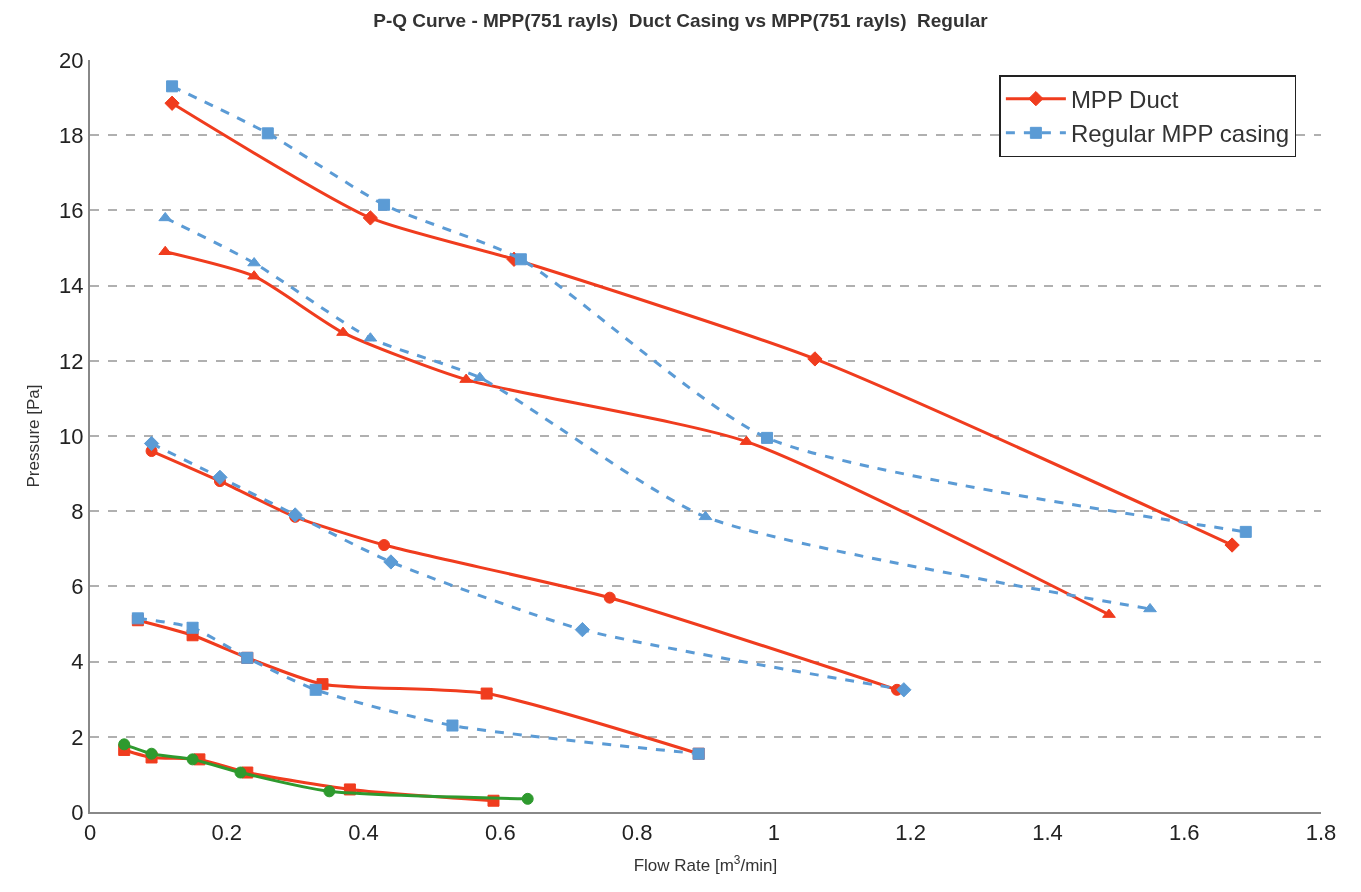  Describe the element at coordinates (77, 737) in the screenshot. I see `y-tick-label: 2` at that location.